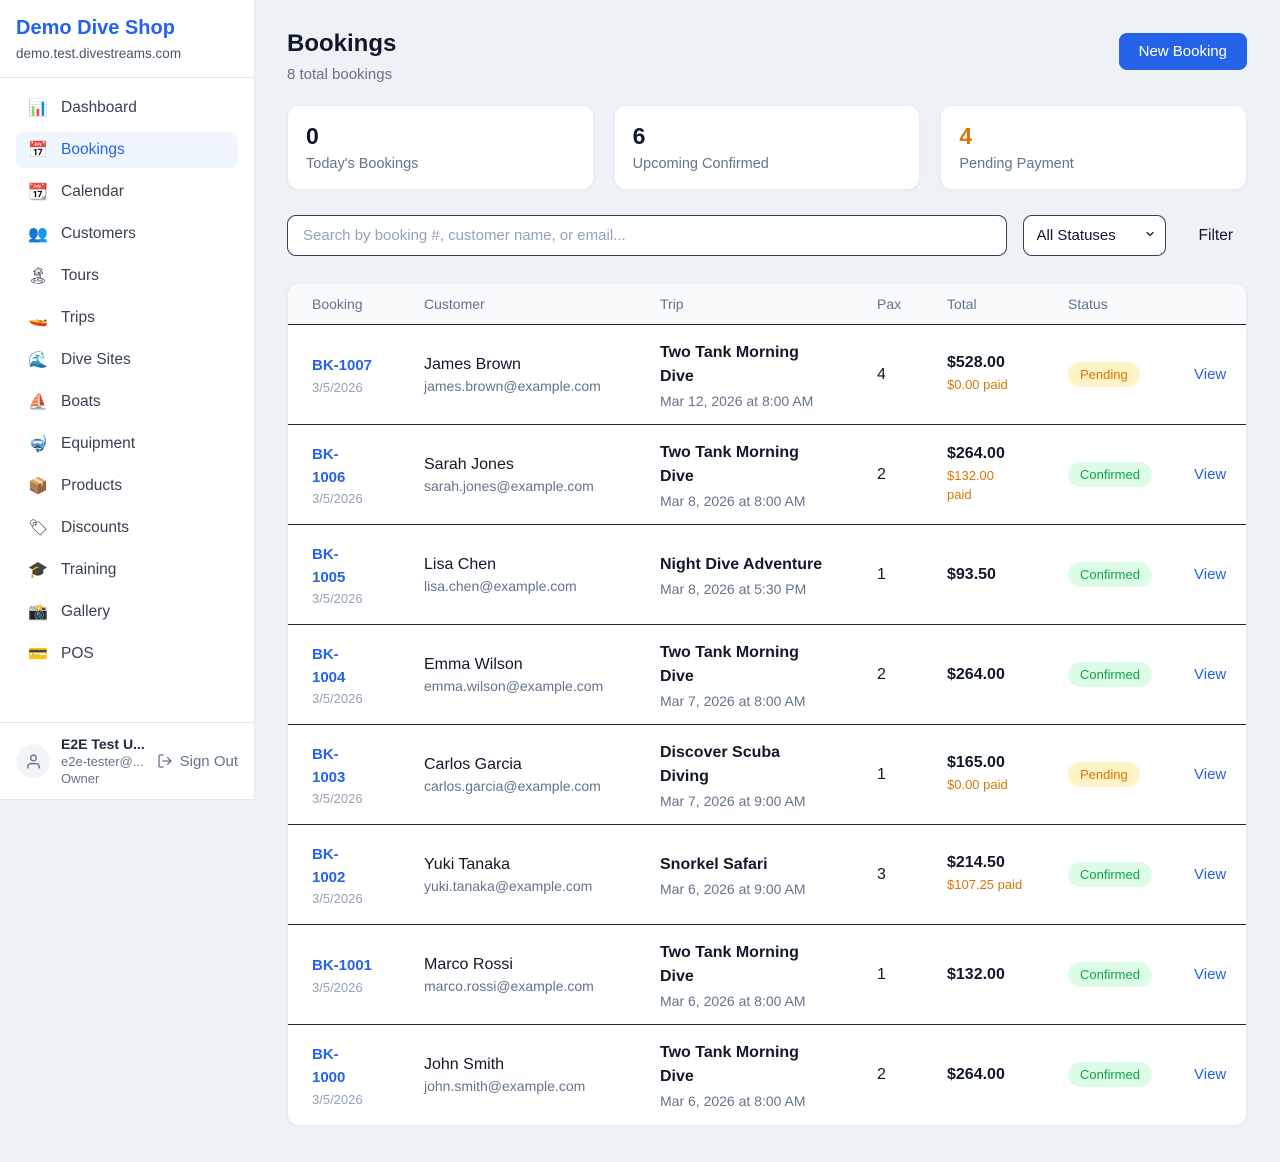  What do you see at coordinates (127, 192) in the screenshot?
I see `sidebar-nav-item: 📆 Calendar` at bounding box center [127, 192].